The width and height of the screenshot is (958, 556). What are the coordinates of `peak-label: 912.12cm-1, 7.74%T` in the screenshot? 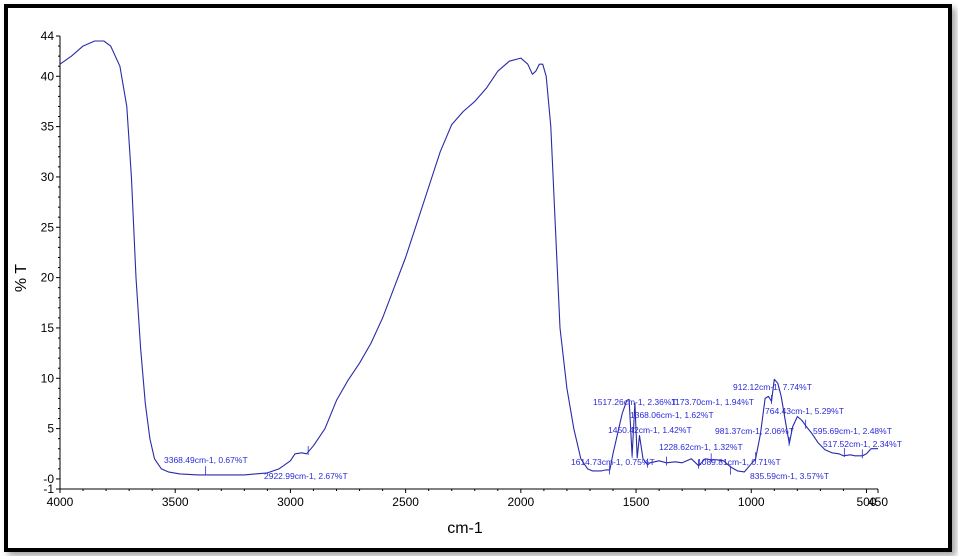 It's located at (772, 387).